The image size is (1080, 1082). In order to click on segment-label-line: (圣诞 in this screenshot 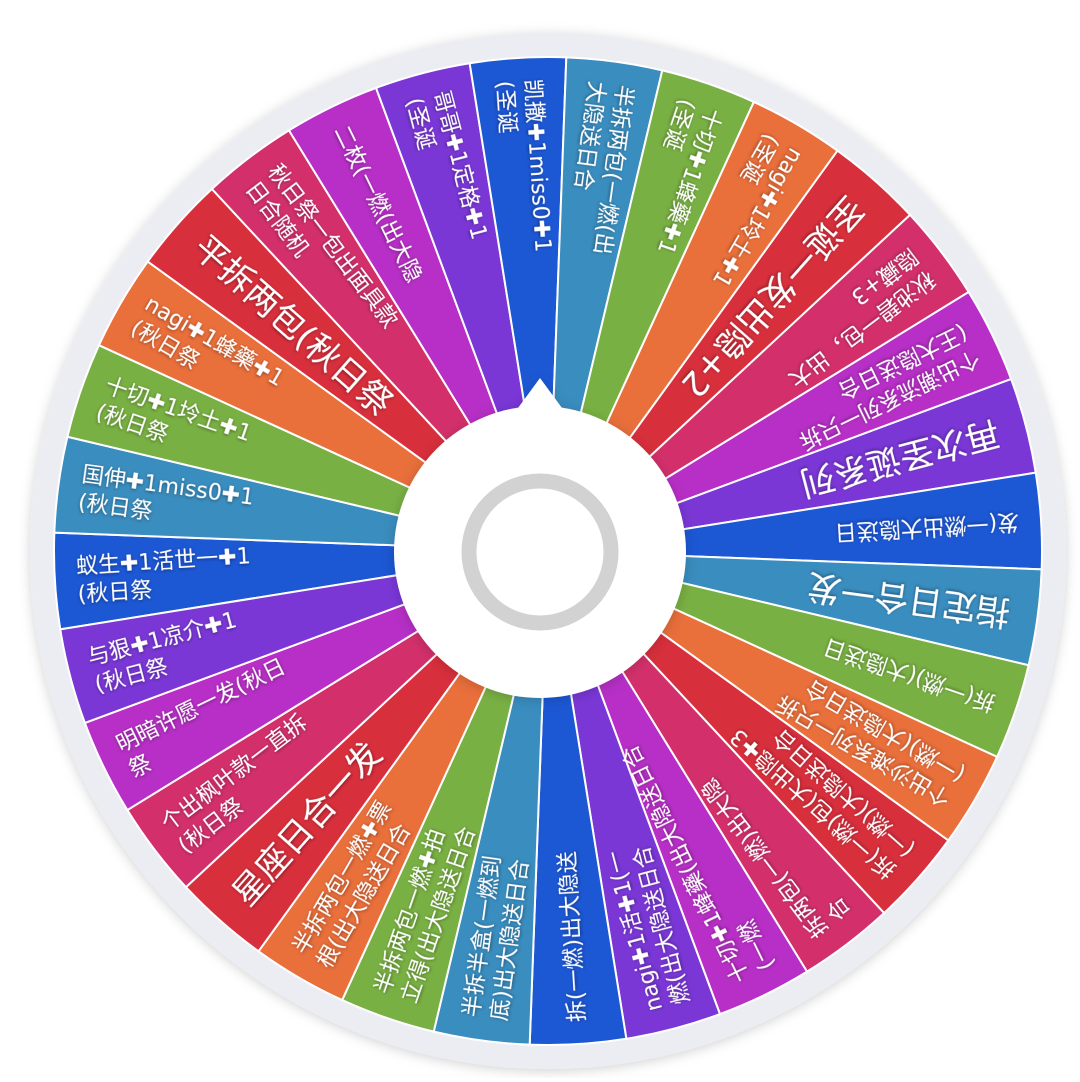, I will do `click(505, 107)`.